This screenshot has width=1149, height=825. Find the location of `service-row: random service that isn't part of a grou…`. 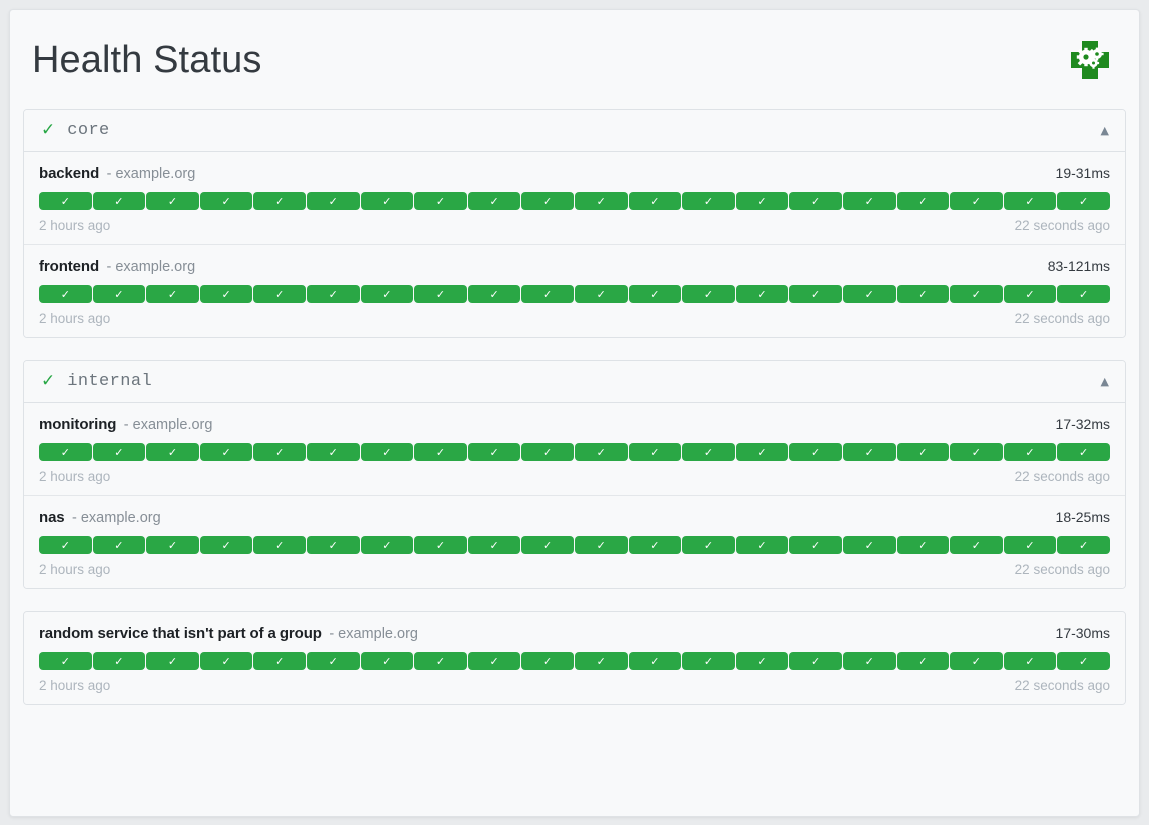

service-row: random service that isn't part of a grou… is located at coordinates (574, 658).